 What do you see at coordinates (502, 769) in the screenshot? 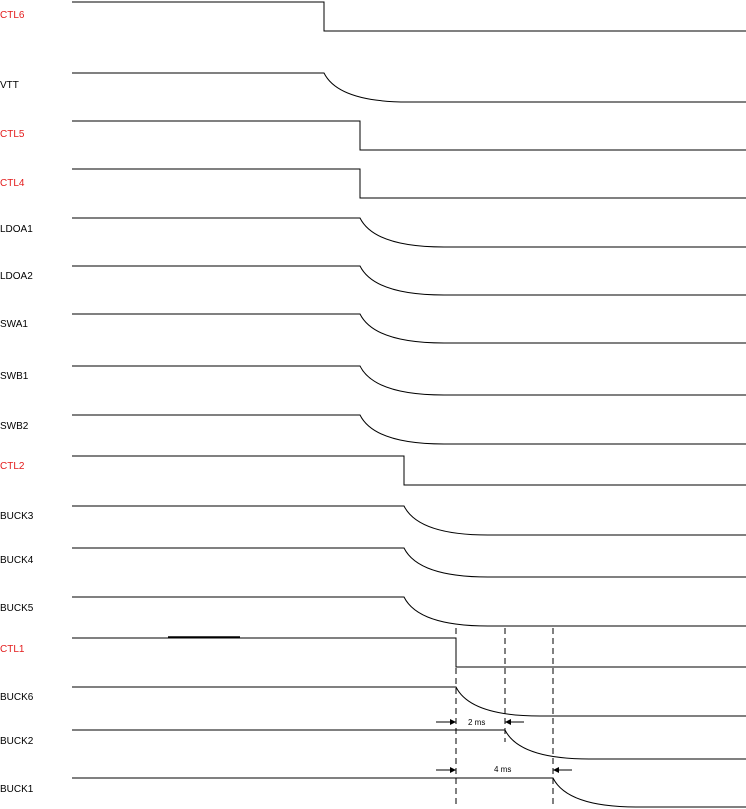
I see `interval-label-4ms: 4 ms` at bounding box center [502, 769].